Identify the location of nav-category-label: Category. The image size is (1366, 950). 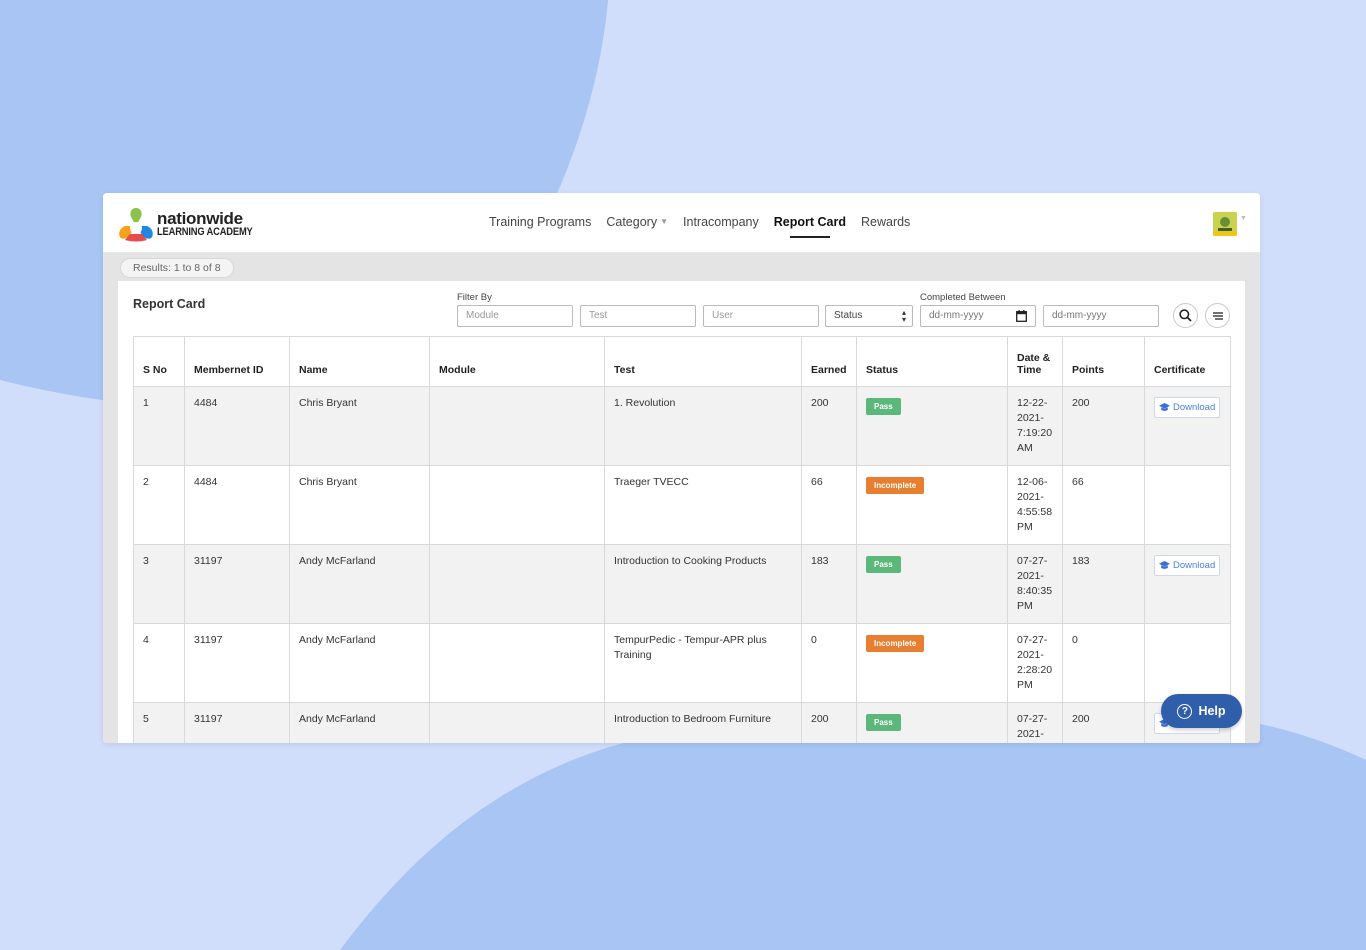
(632, 222).